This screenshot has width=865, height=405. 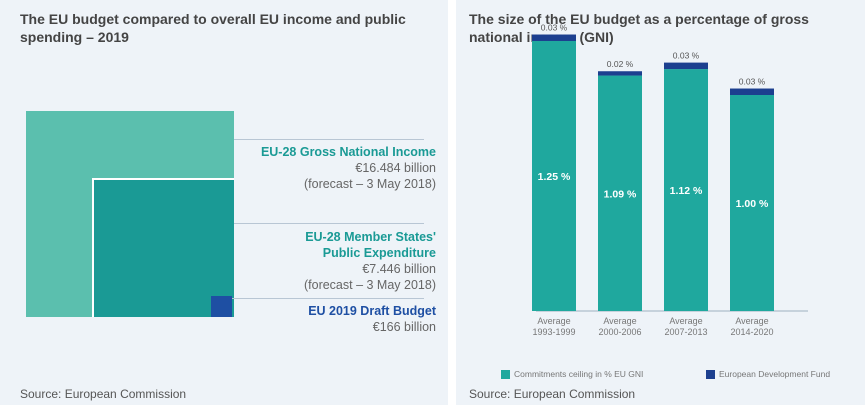 I want to click on legend-label-edf: European Development Fund, so click(x=775, y=374).